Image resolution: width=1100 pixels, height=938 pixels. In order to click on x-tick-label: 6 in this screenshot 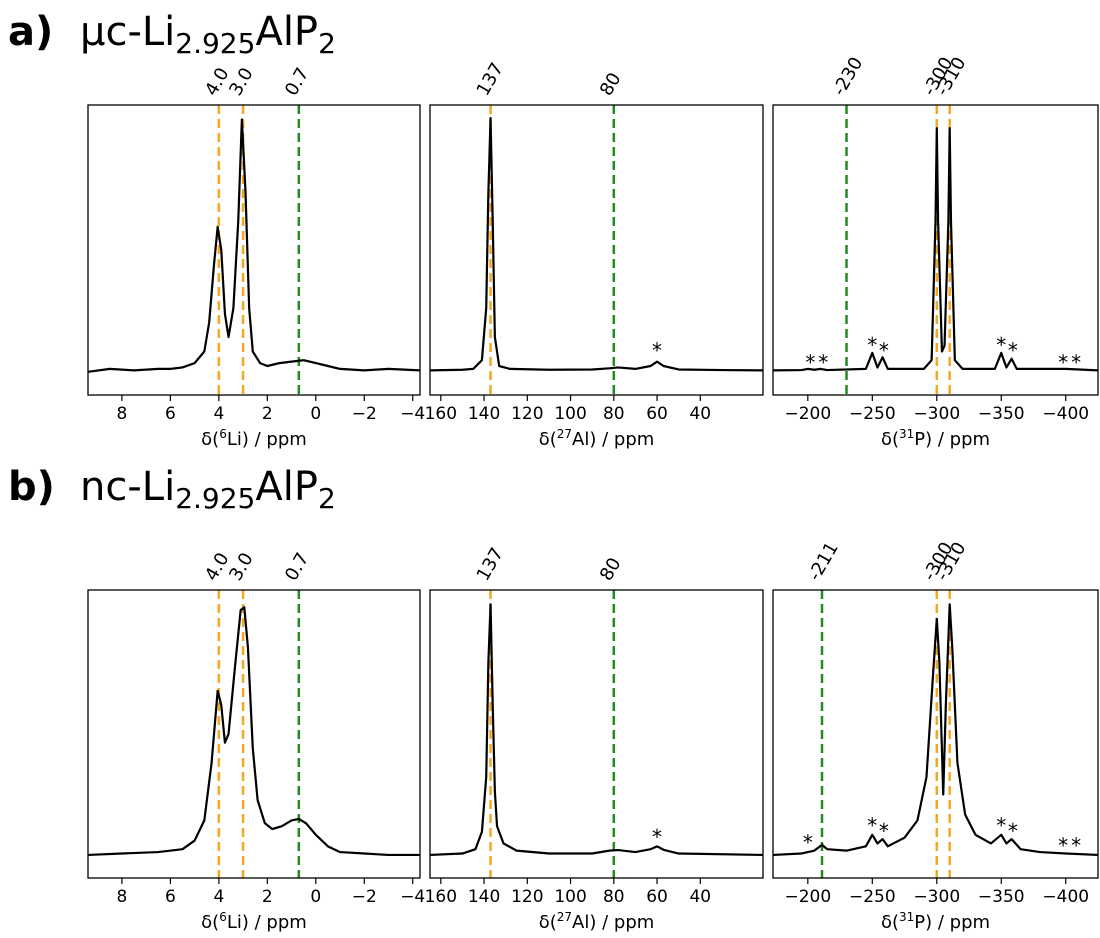, I will do `click(170, 897)`.